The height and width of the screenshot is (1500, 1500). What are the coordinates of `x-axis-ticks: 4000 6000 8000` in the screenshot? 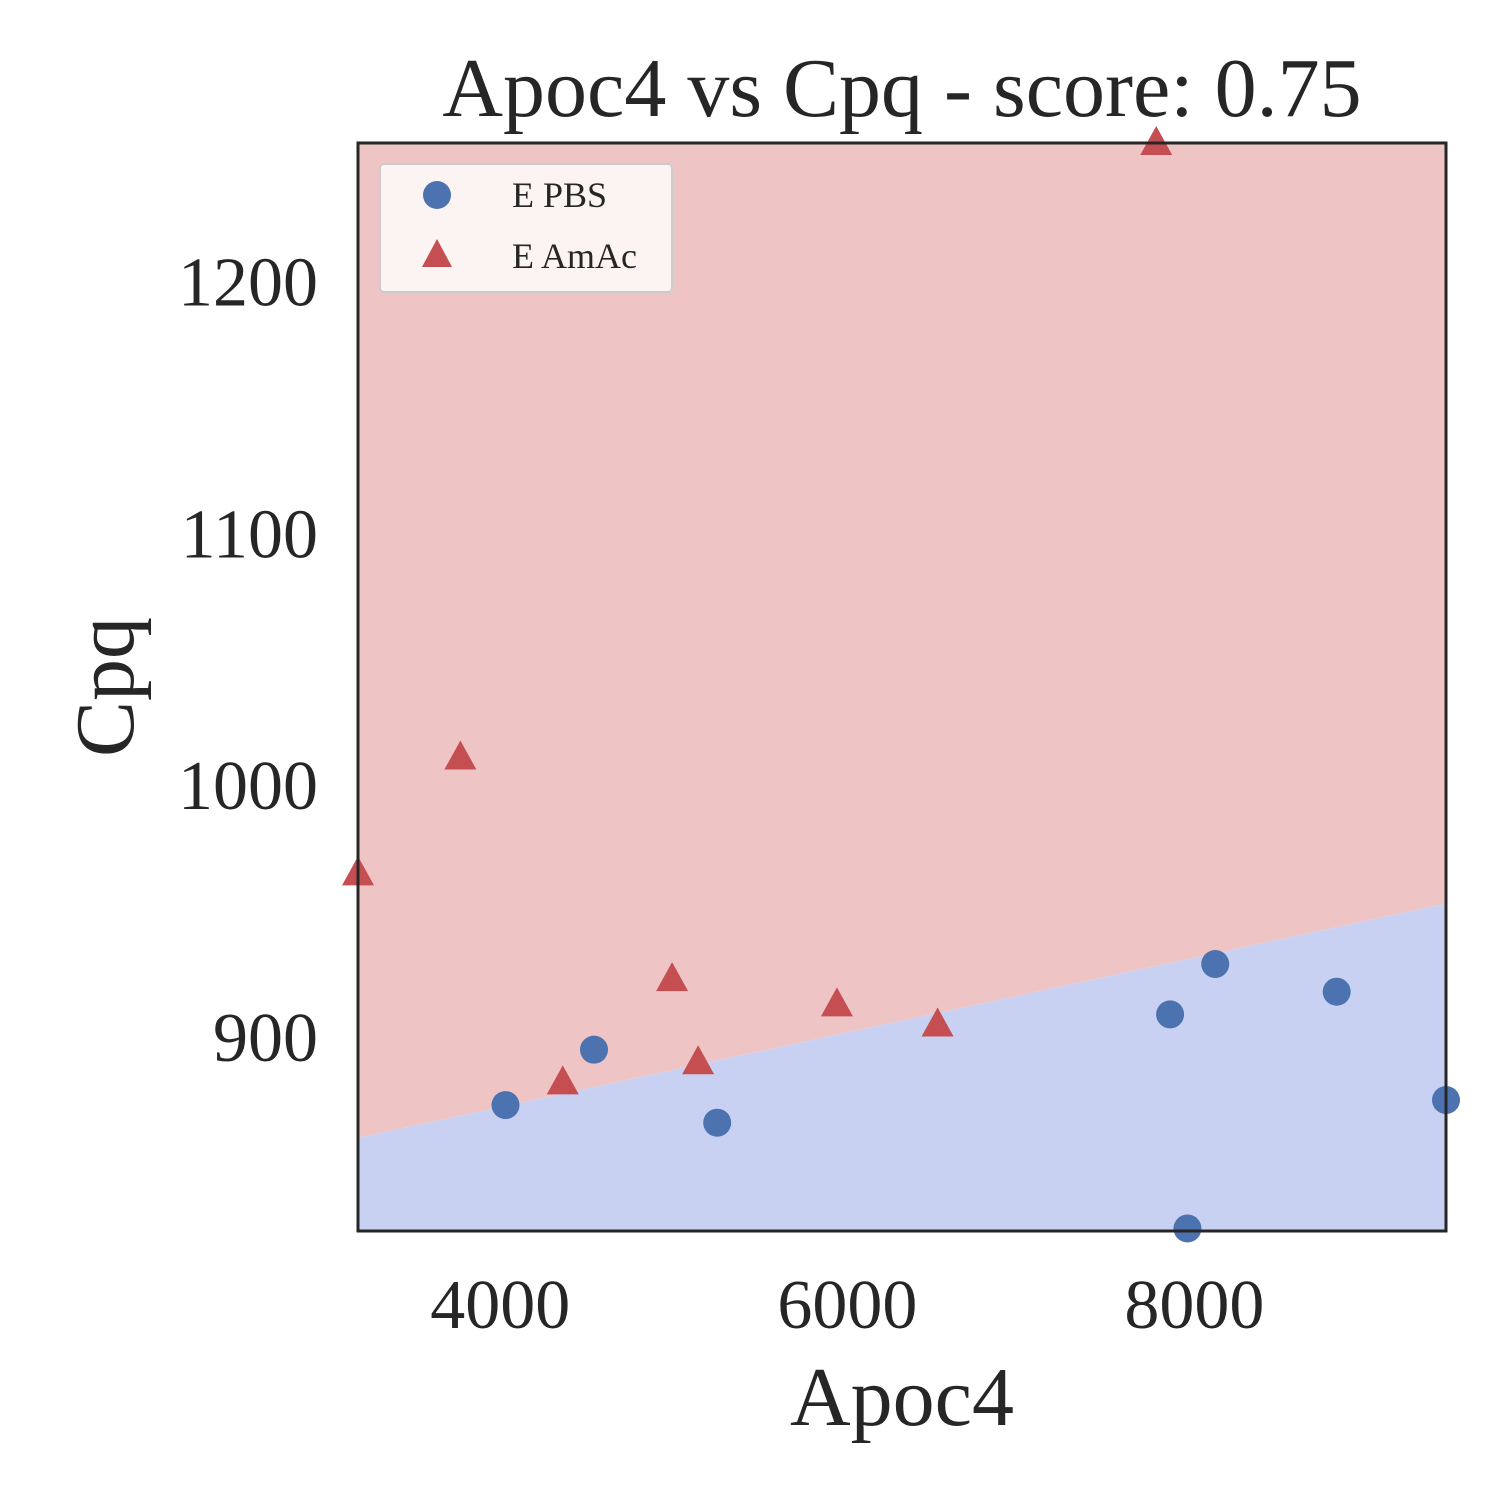 It's located at (847, 1305).